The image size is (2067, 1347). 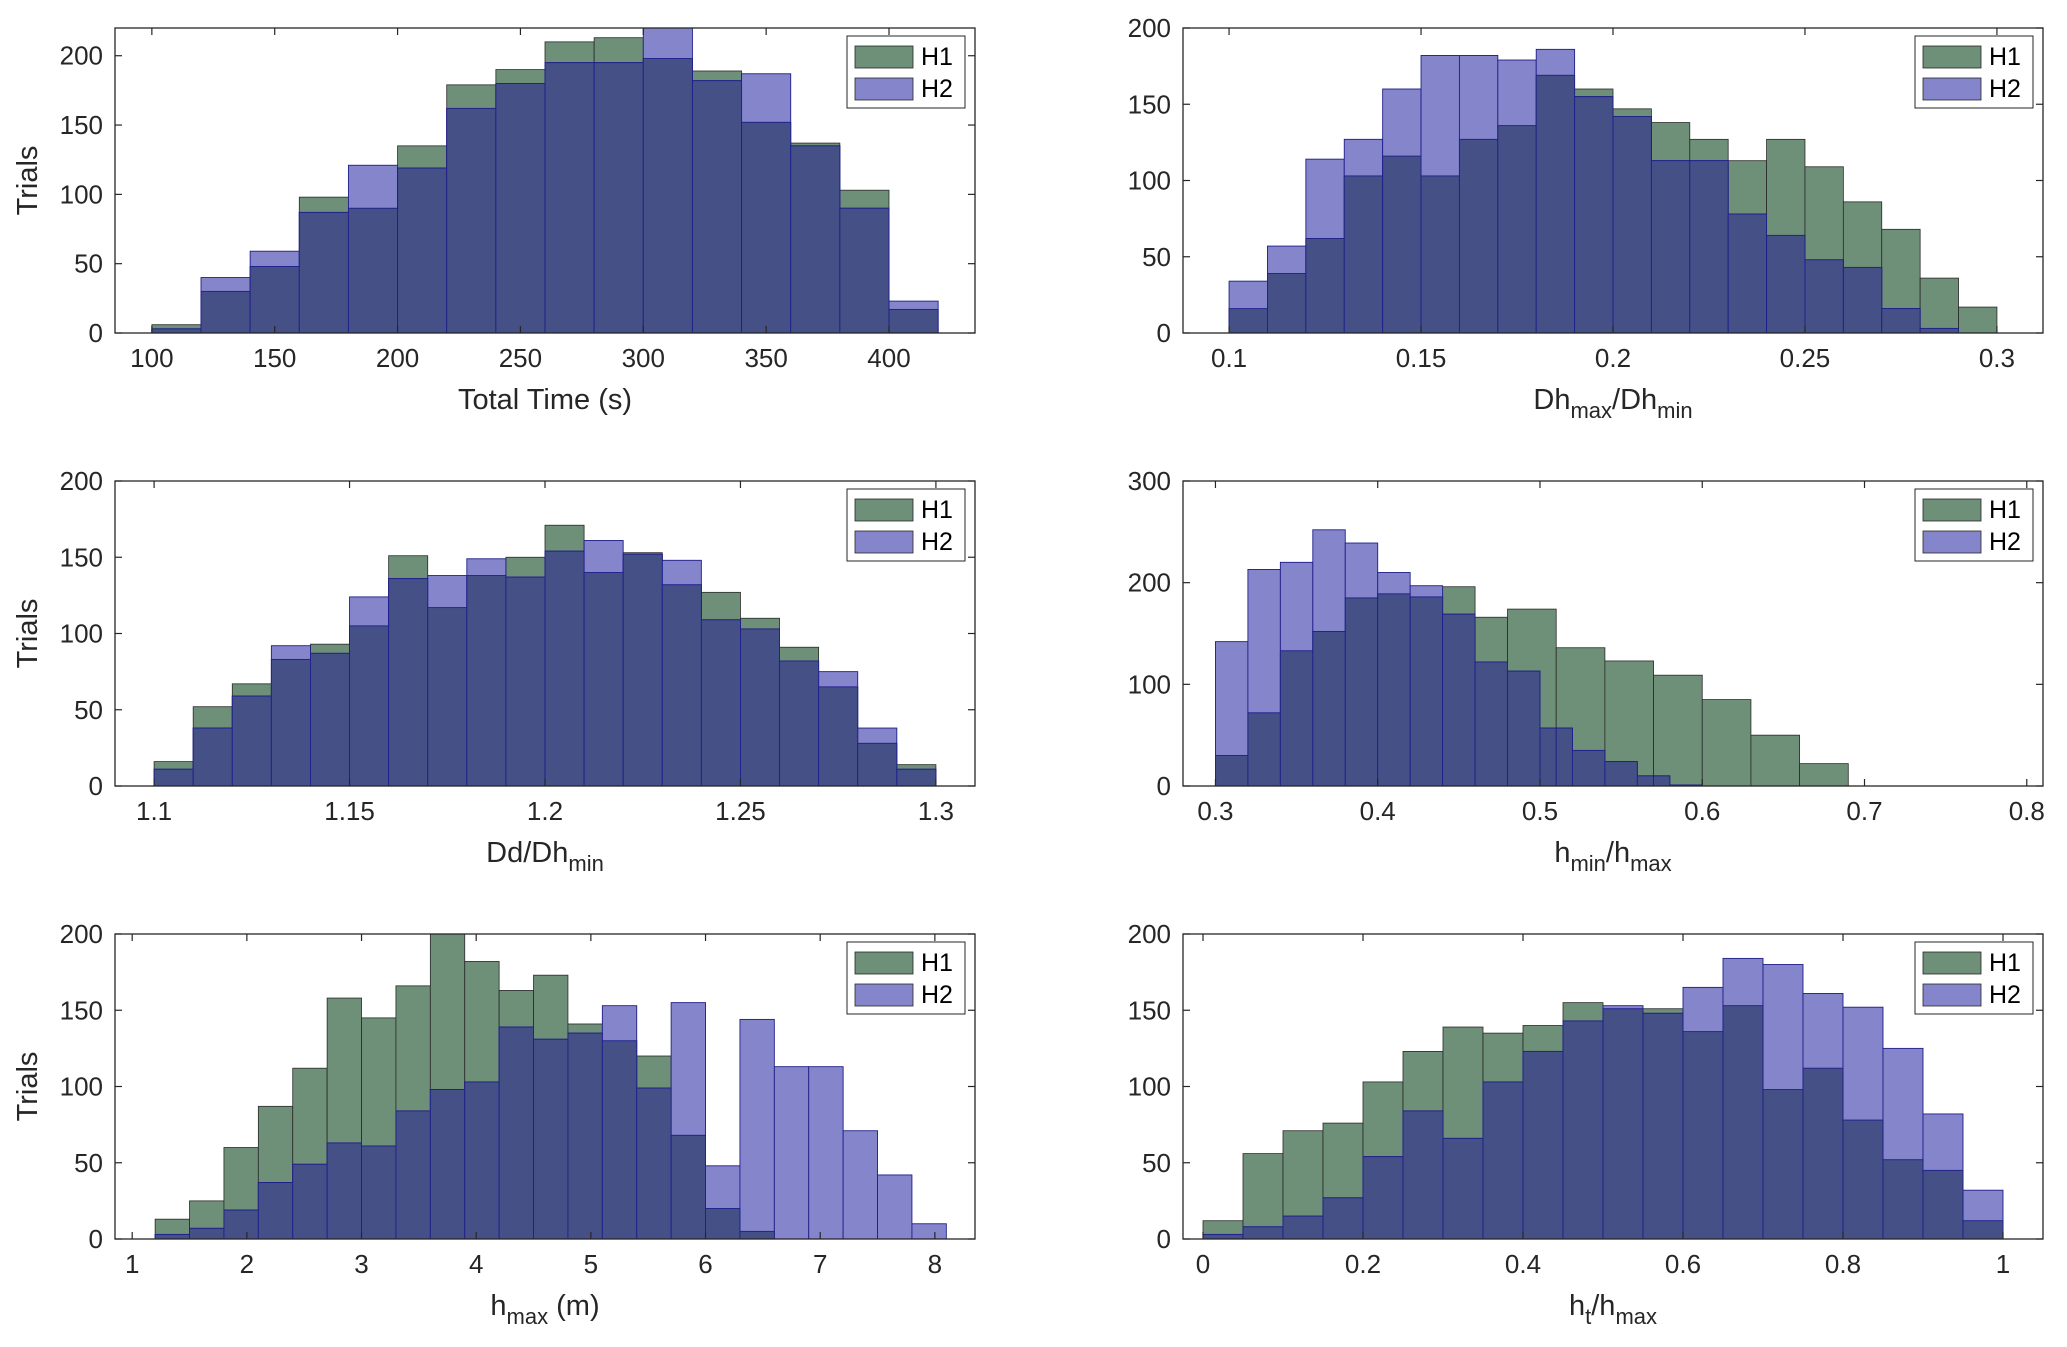 I want to click on x-tick-label: 6, so click(x=705, y=1264).